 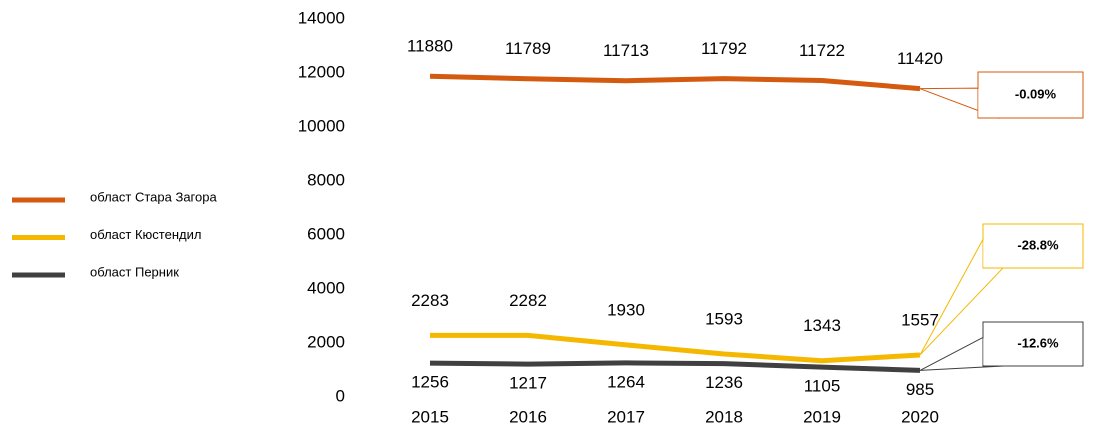 I want to click on annotation: -28.8%, so click(x=1038, y=244).